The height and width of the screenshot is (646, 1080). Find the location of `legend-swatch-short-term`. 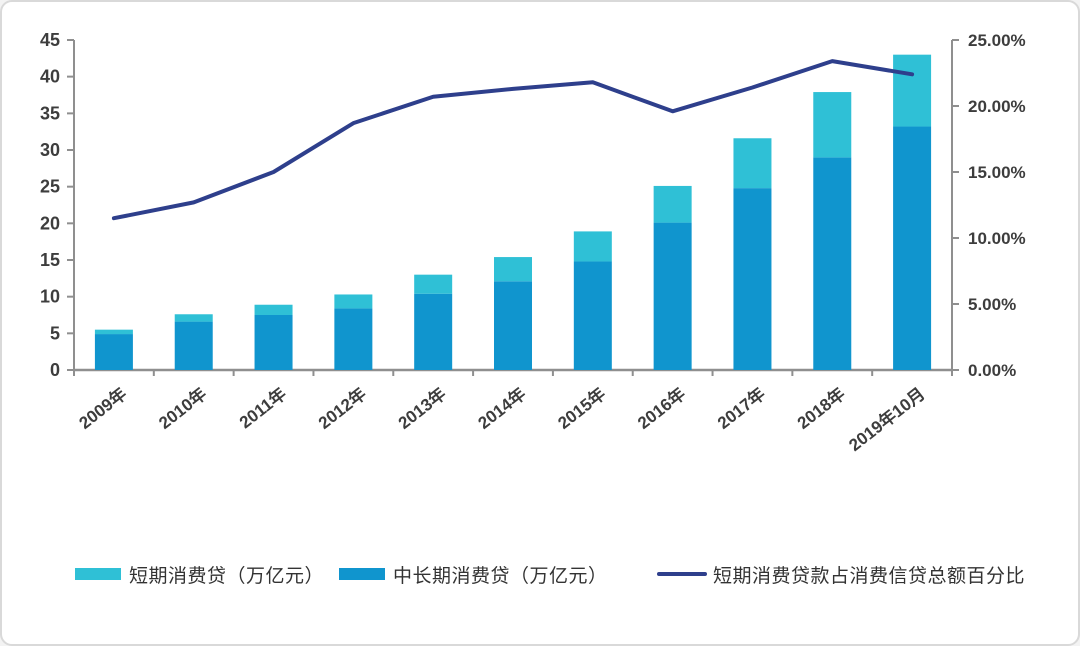

legend-swatch-short-term is located at coordinates (98, 574).